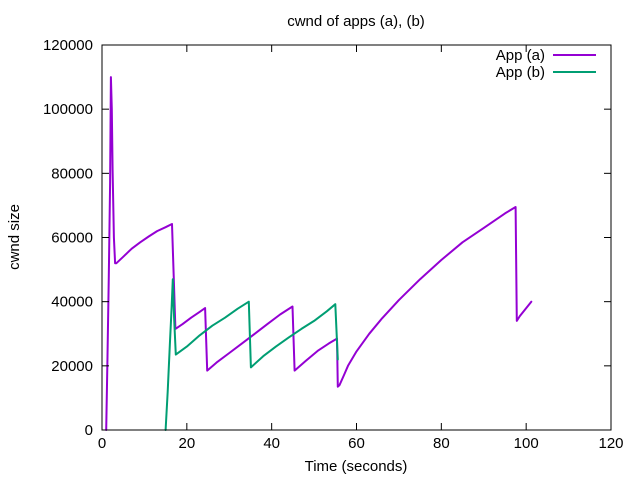 The height and width of the screenshot is (480, 640). What do you see at coordinates (89, 430) in the screenshot?
I see `y-tick-label: 0` at bounding box center [89, 430].